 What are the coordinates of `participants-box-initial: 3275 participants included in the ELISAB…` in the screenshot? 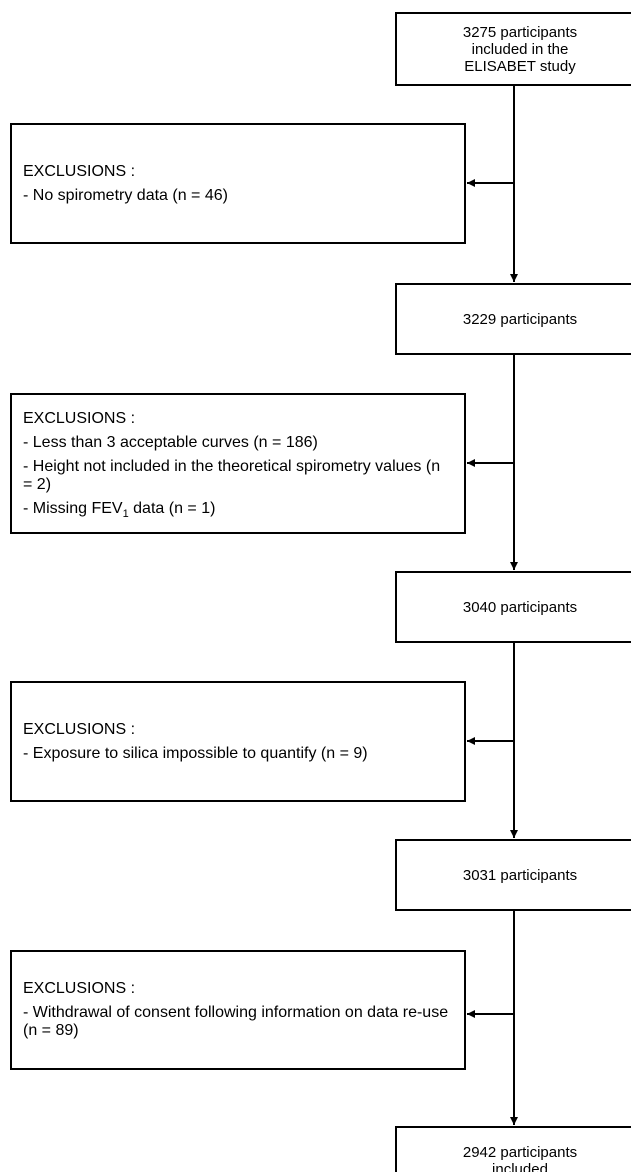 It's located at (513, 49).